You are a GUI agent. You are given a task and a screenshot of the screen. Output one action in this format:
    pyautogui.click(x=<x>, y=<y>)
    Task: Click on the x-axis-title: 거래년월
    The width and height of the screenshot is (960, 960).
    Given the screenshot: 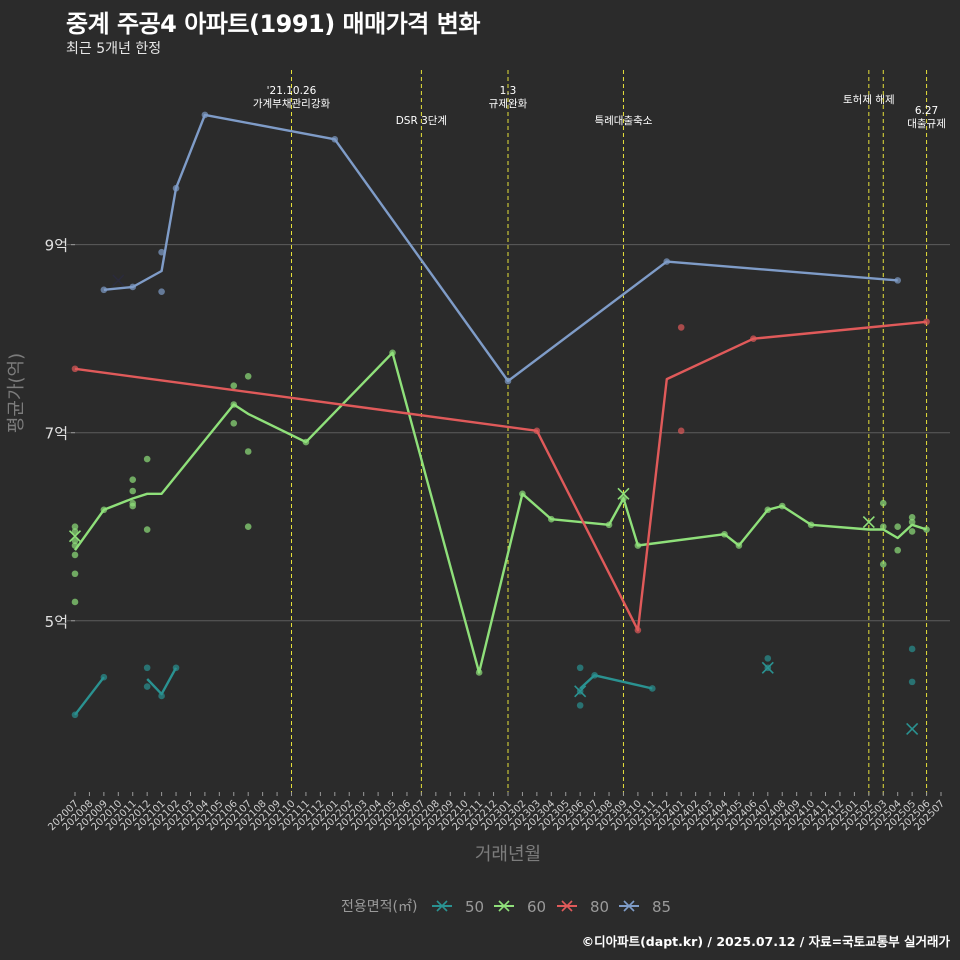 What is the action you would take?
    pyautogui.click(x=508, y=854)
    